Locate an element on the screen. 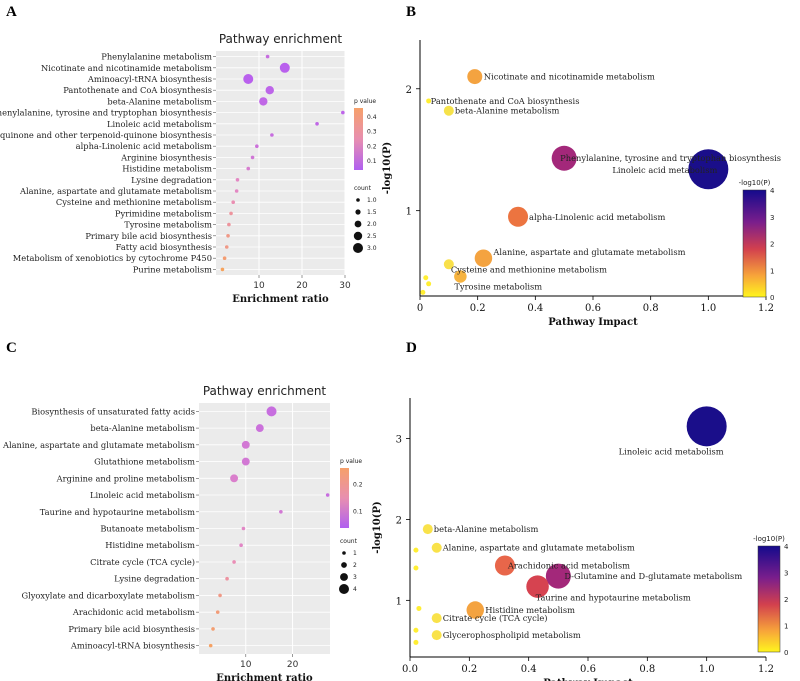  pathway-label: Arachidonic acid metabolism is located at coordinates (133, 612).